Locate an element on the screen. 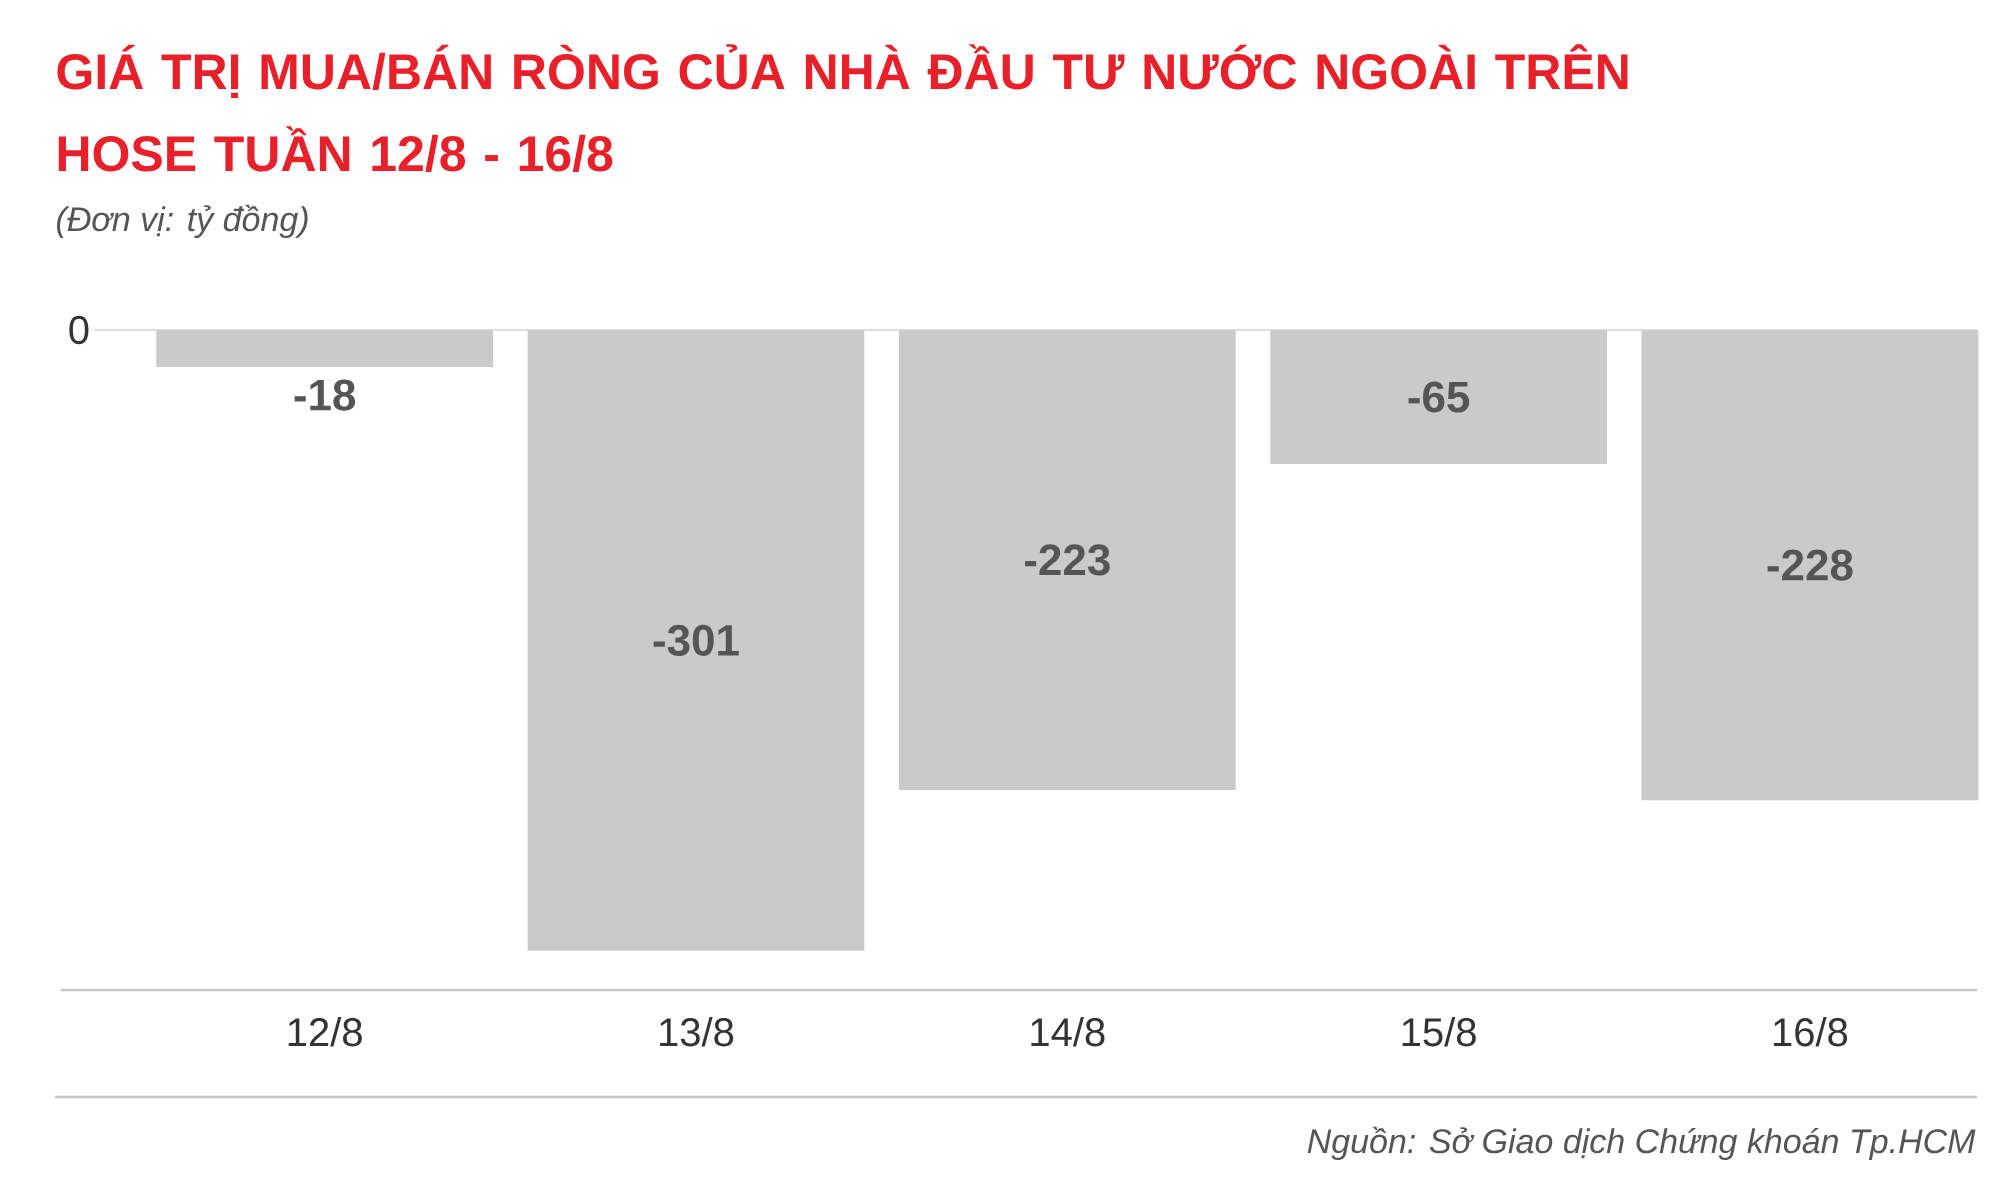 Image resolution: width=2000 pixels, height=1187 pixels. x-tick-label: 15/8 is located at coordinates (1439, 1032).